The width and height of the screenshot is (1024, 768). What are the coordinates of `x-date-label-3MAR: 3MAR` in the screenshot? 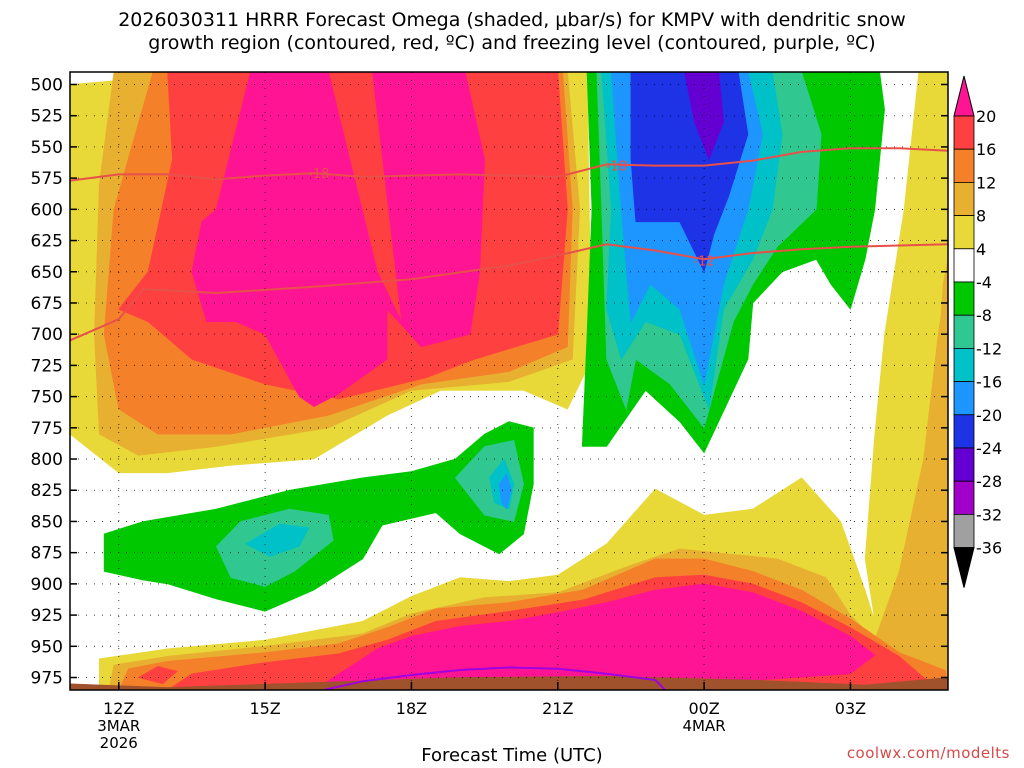 It's located at (118, 726).